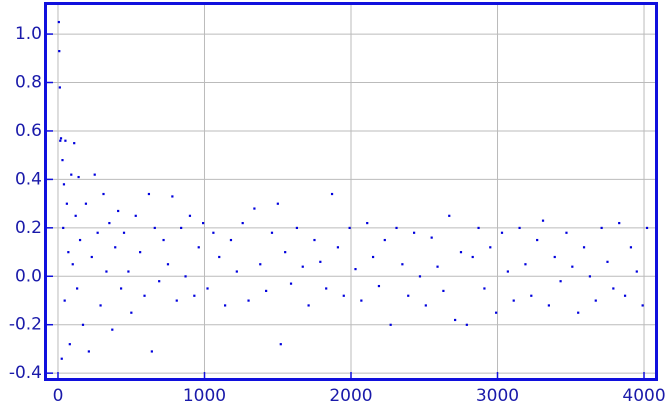  Describe the element at coordinates (28, 34) in the screenshot. I see `y-tick-label: 1.0` at that location.